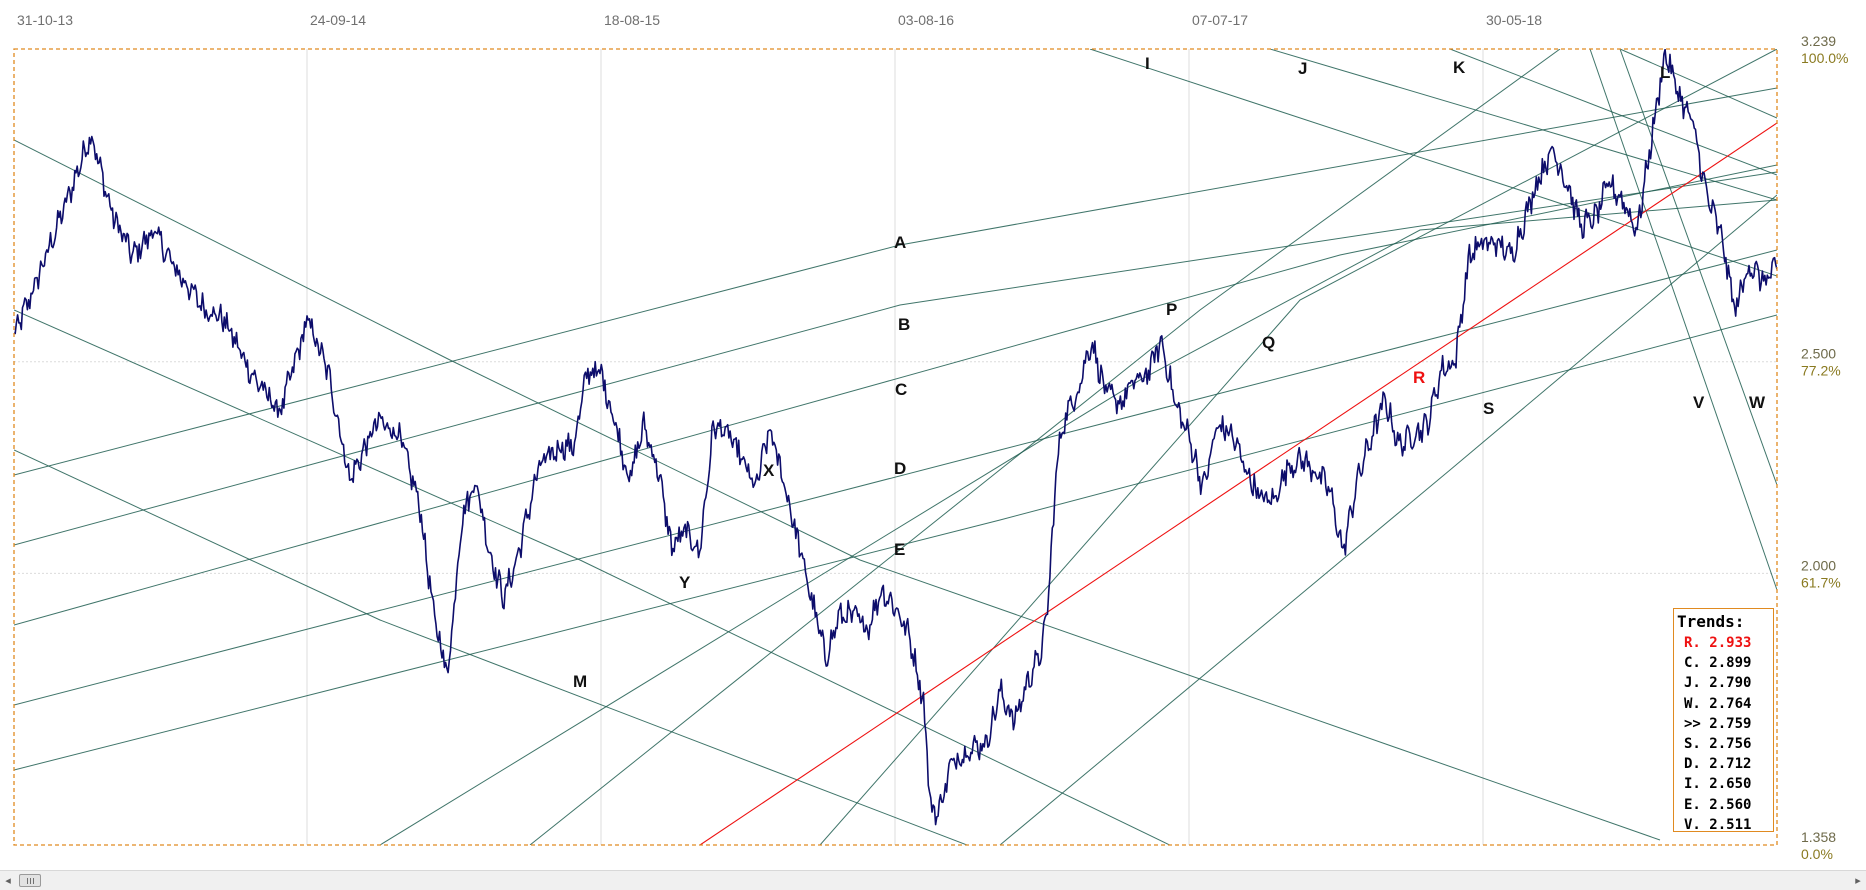 The width and height of the screenshot is (1866, 890). I want to click on trend-label-p: P, so click(1171, 309).